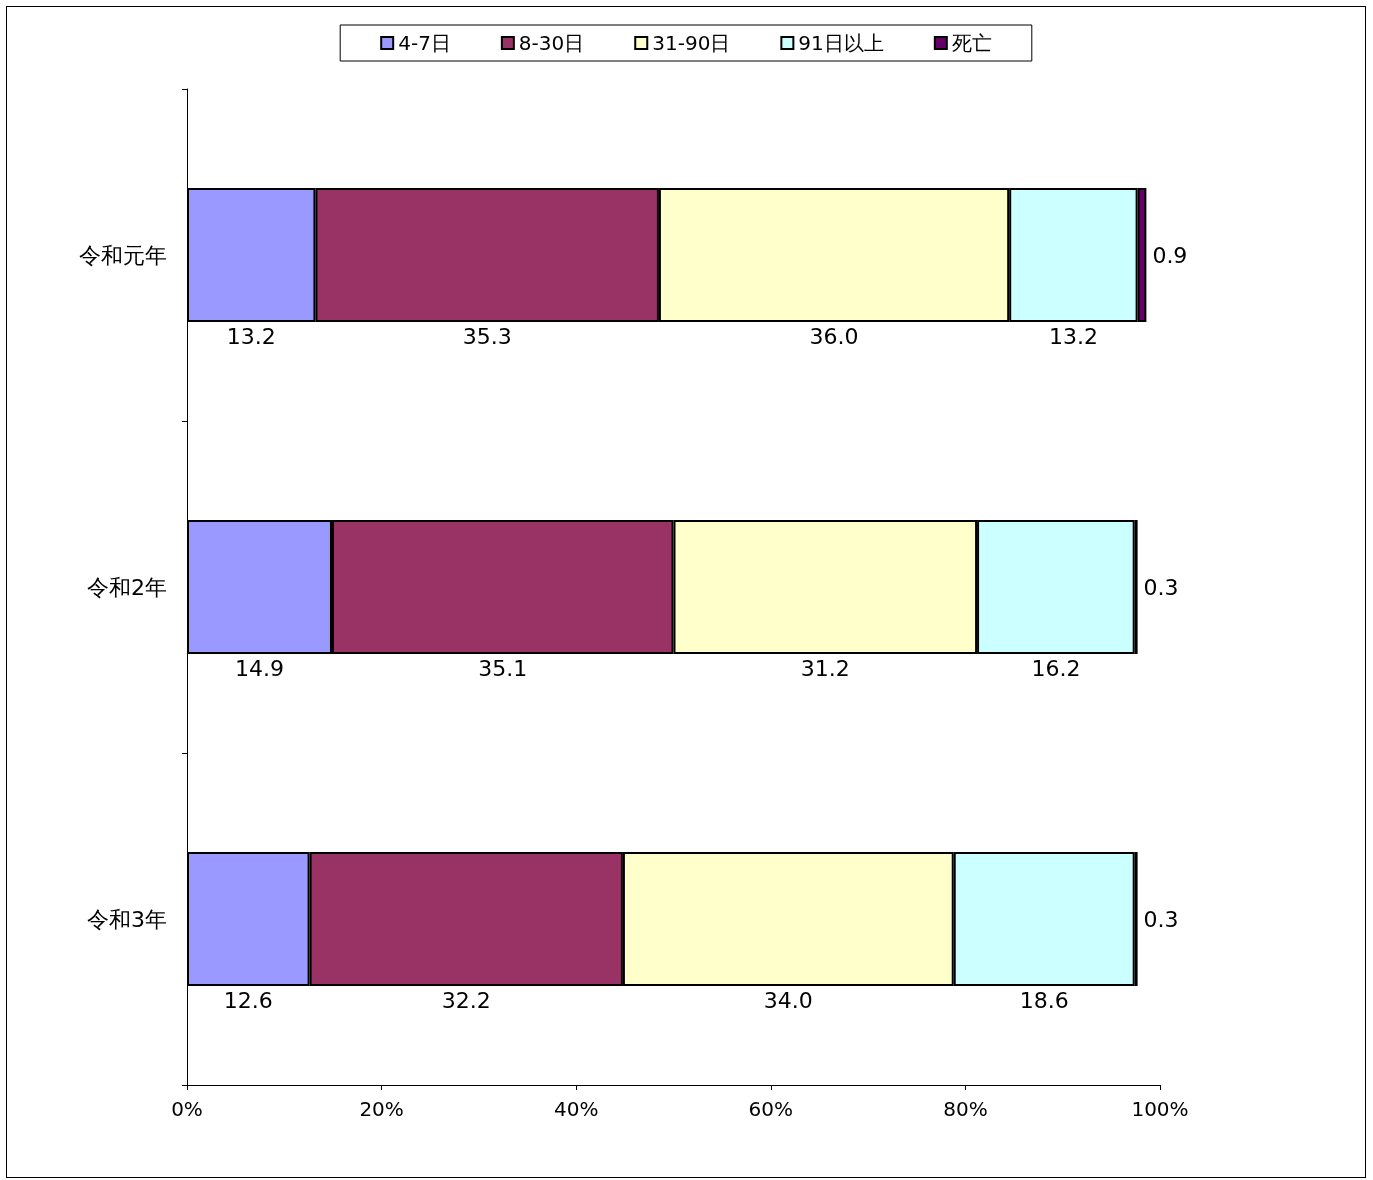 Image resolution: width=1373 pixels, height=1180 pixels. Describe the element at coordinates (127, 587) in the screenshot. I see `y-tick-label: 令和2年` at that location.